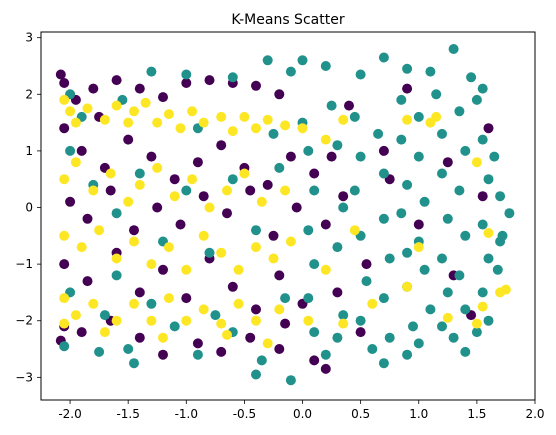 The width and height of the screenshot is (556, 435). Describe the element at coordinates (24, 377) in the screenshot. I see `y-tick-label: −3` at that location.